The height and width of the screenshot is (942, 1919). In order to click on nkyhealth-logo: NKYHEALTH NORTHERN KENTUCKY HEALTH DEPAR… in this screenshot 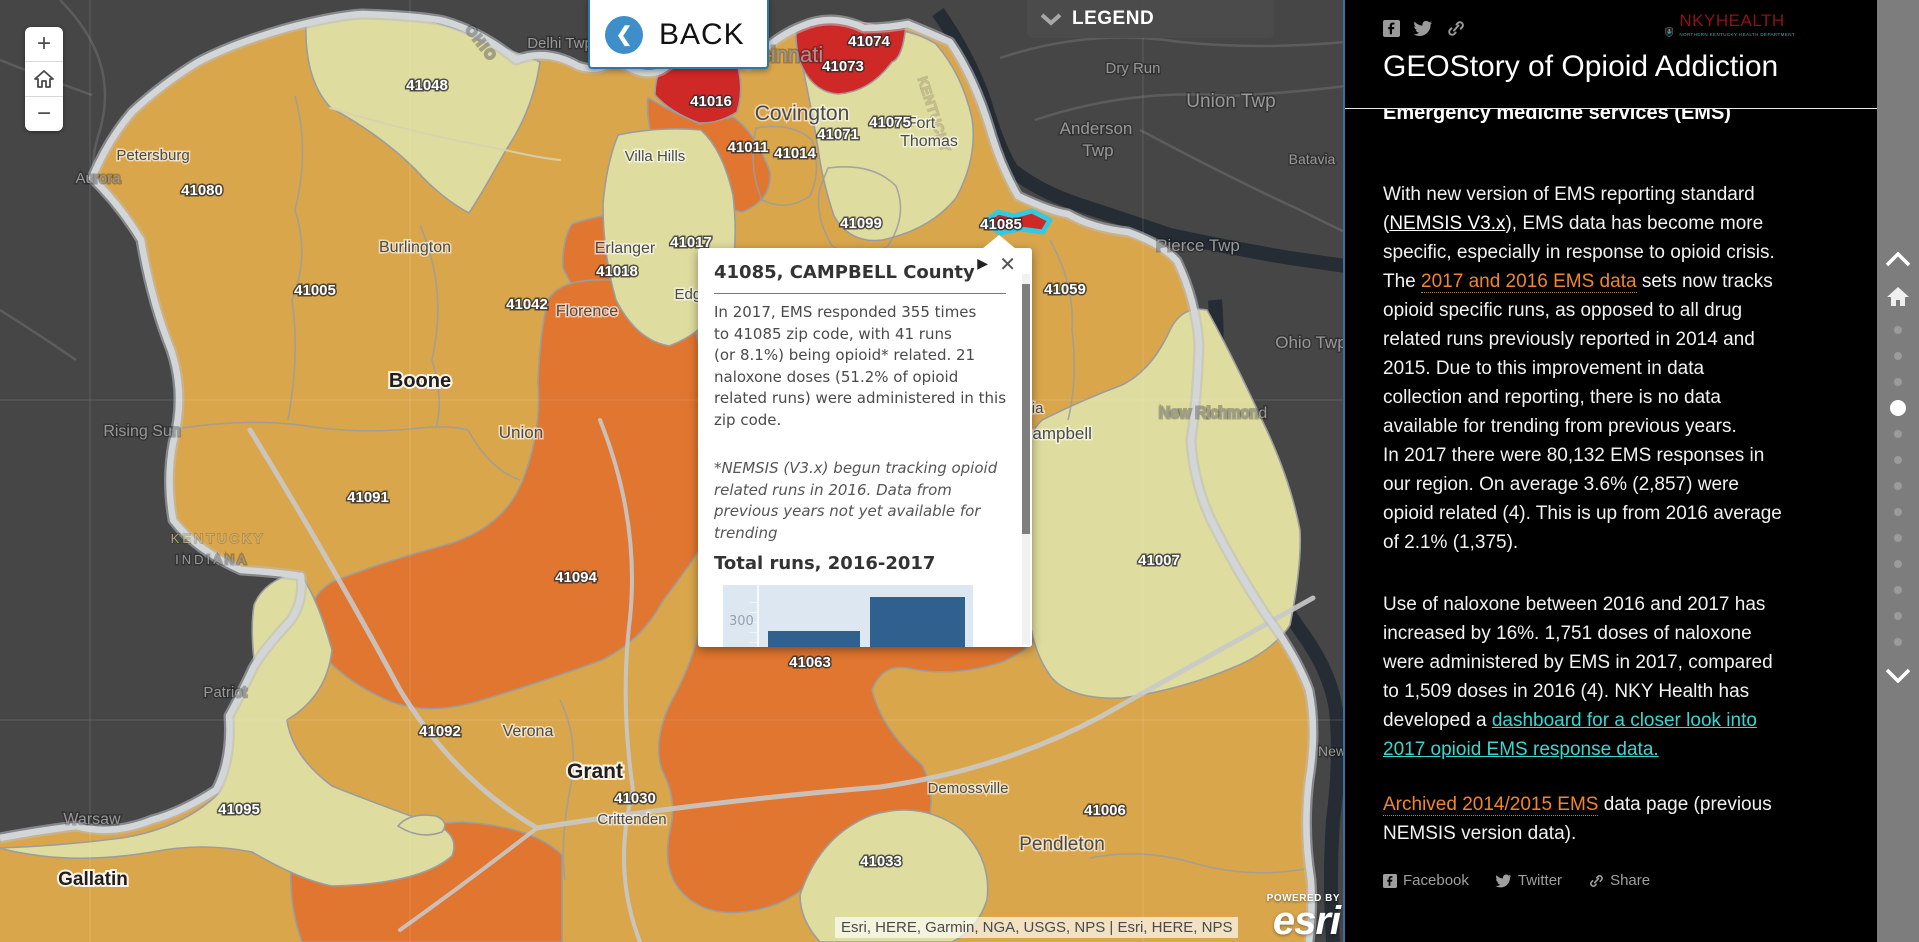, I will do `click(1730, 36)`.